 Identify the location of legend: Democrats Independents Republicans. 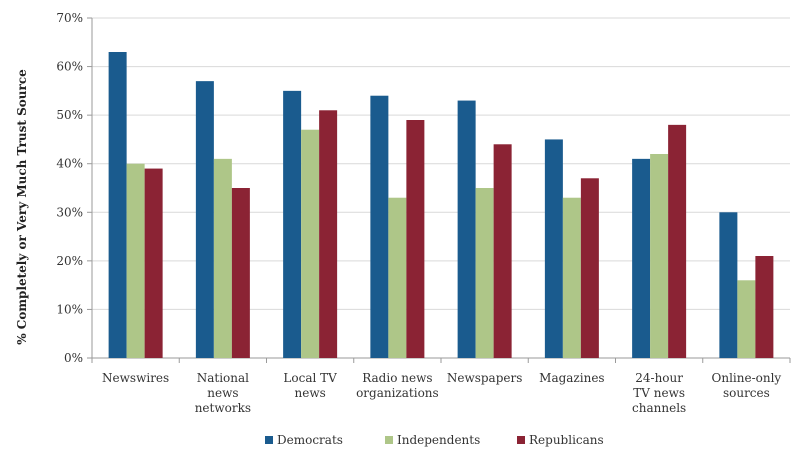
(434, 440).